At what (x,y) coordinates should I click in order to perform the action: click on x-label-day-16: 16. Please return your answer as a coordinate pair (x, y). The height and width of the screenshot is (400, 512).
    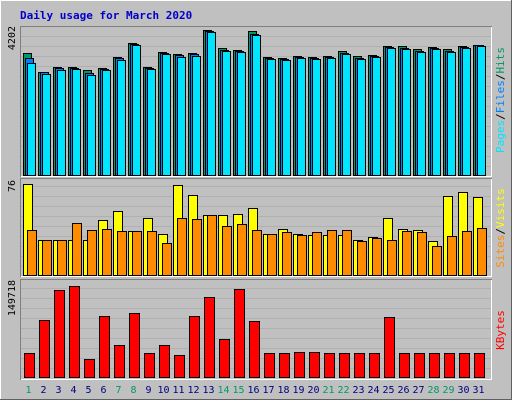
    Looking at the image, I should click on (253, 390).